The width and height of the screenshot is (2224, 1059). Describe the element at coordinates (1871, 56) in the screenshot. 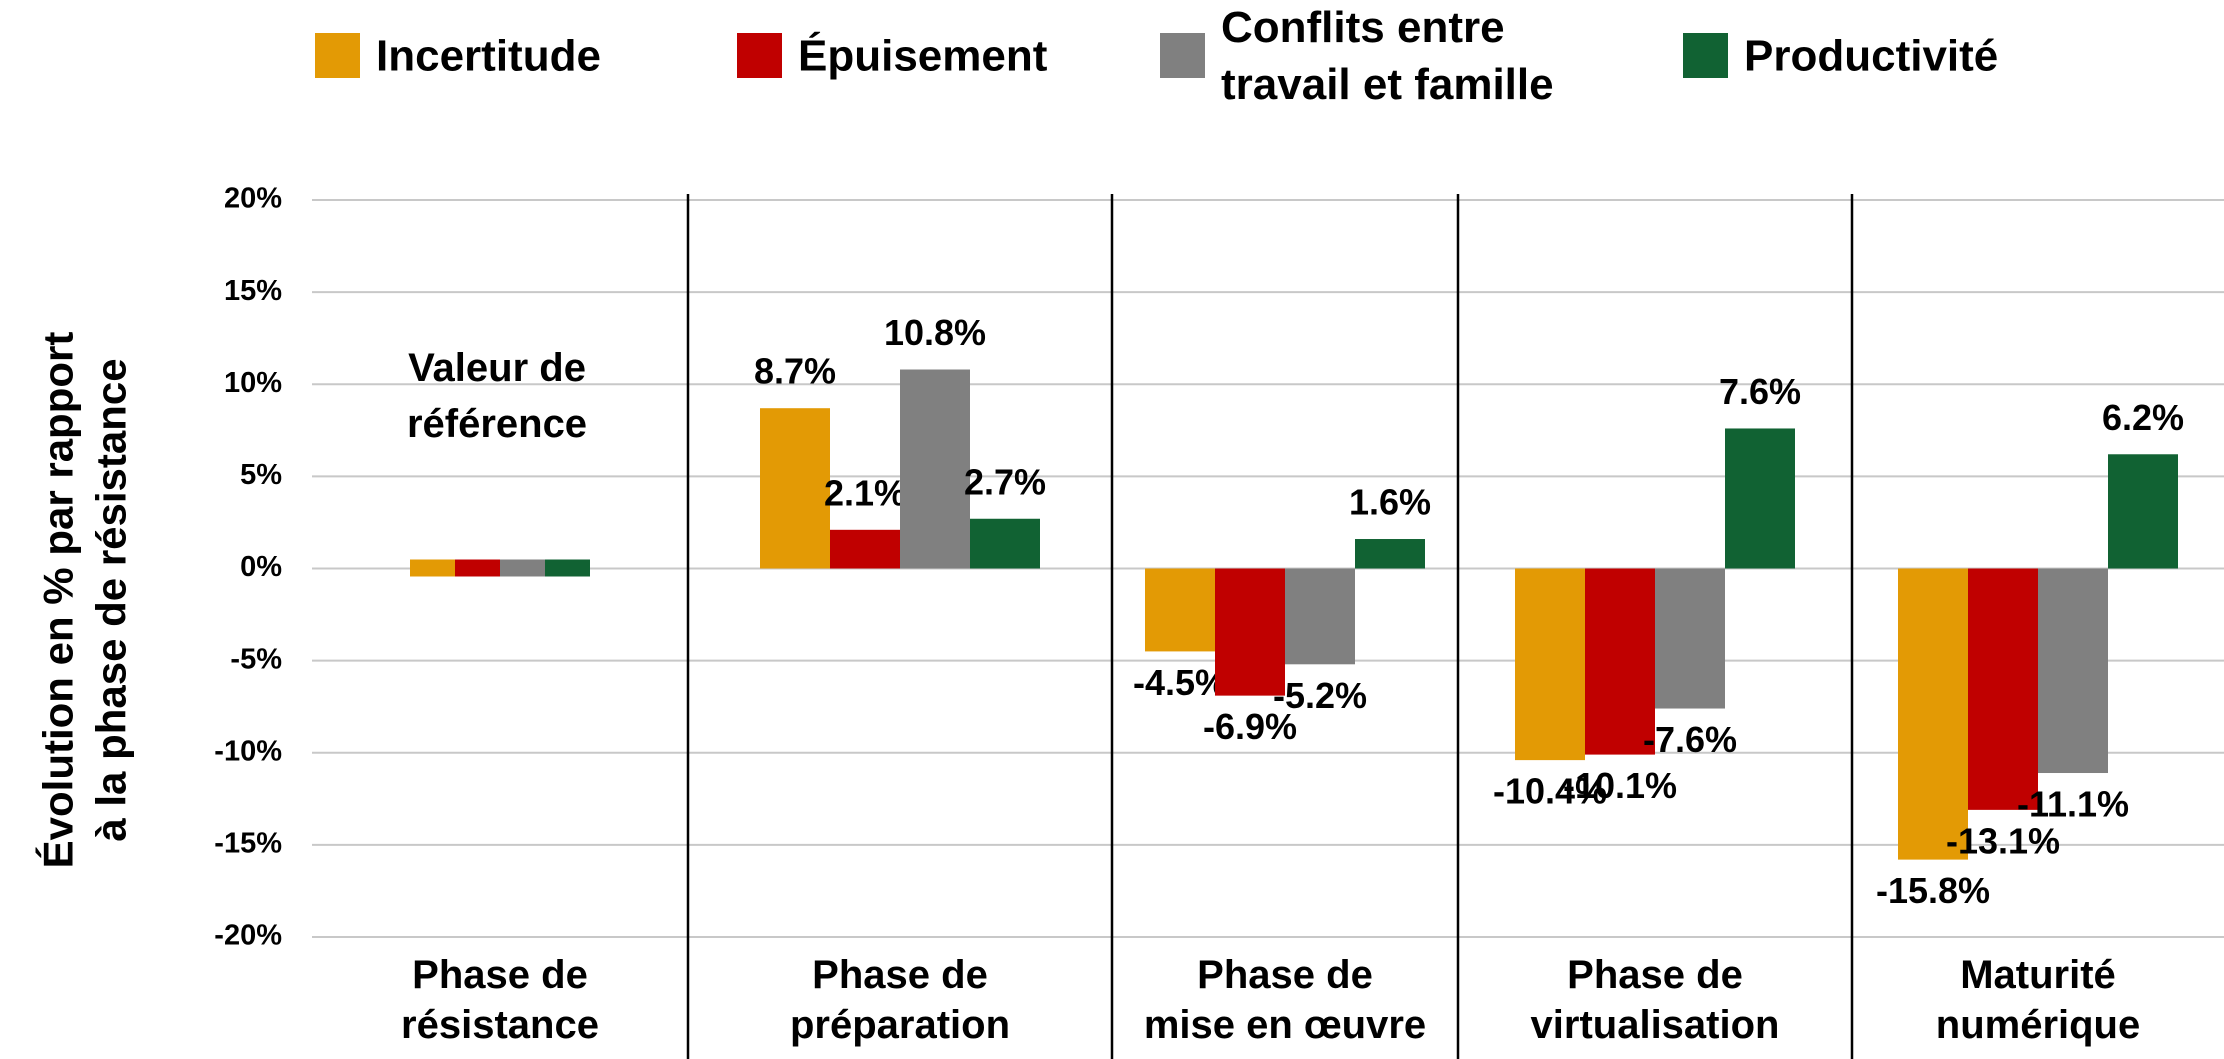

I see `legend-label: Productivité` at that location.